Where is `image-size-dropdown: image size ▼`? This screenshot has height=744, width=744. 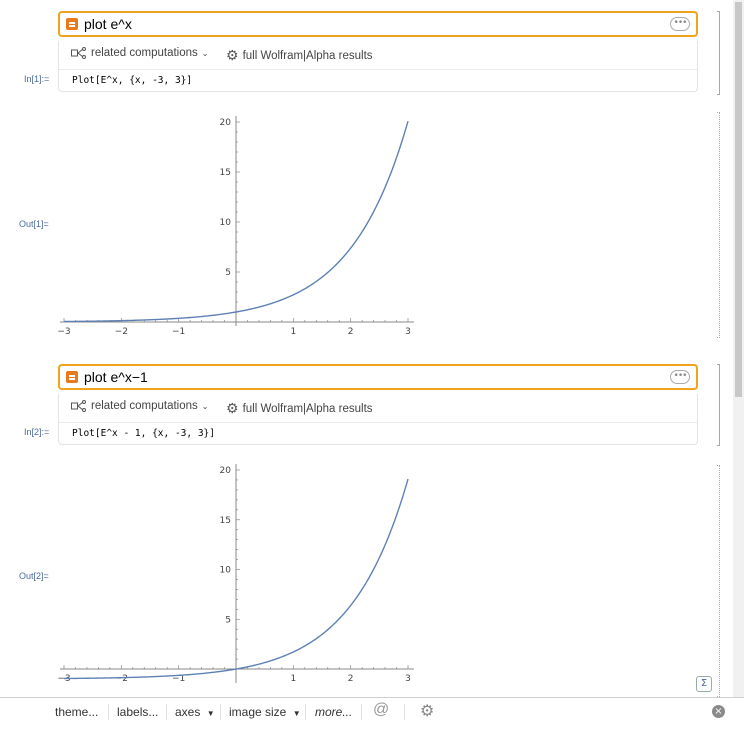
image-size-dropdown: image size ▼ is located at coordinates (265, 712).